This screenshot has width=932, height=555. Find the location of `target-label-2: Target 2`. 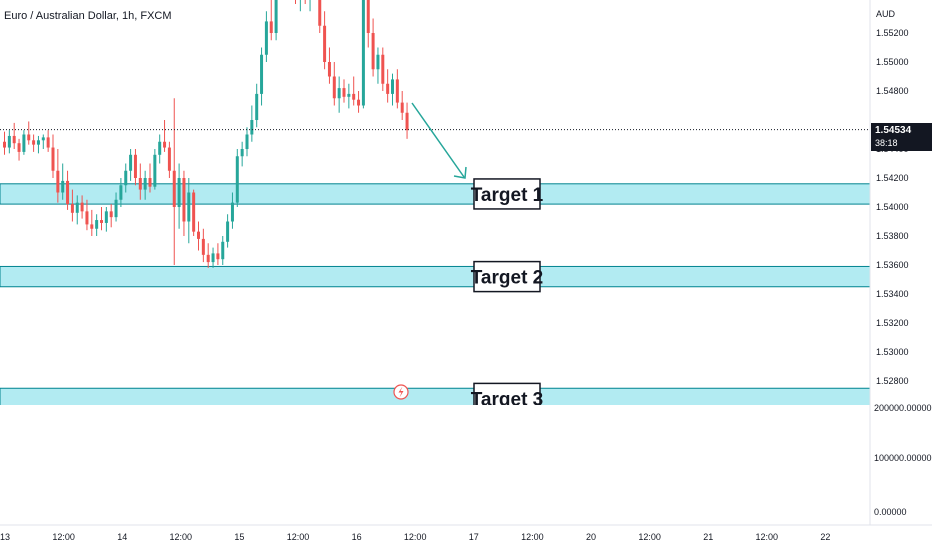

target-label-2: Target 2 is located at coordinates (507, 276).